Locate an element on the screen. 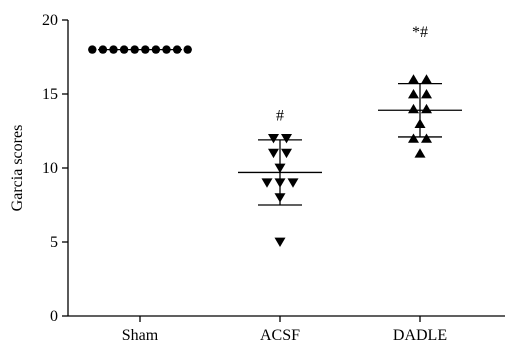 The width and height of the screenshot is (510, 347). x-tick-label: ACSF is located at coordinates (280, 335).